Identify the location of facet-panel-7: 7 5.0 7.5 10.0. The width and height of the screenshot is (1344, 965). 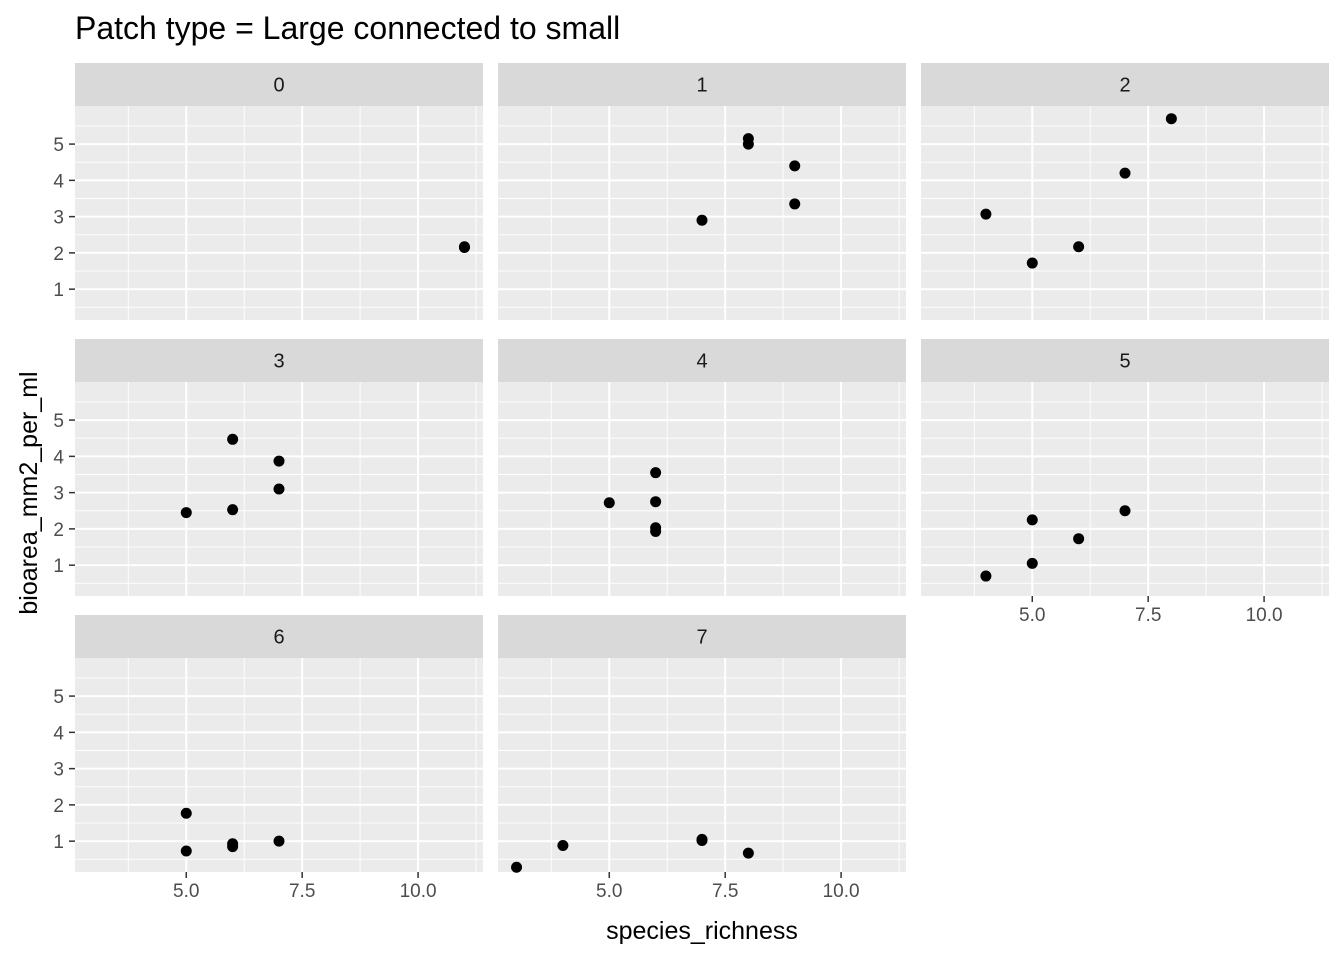
(702, 758).